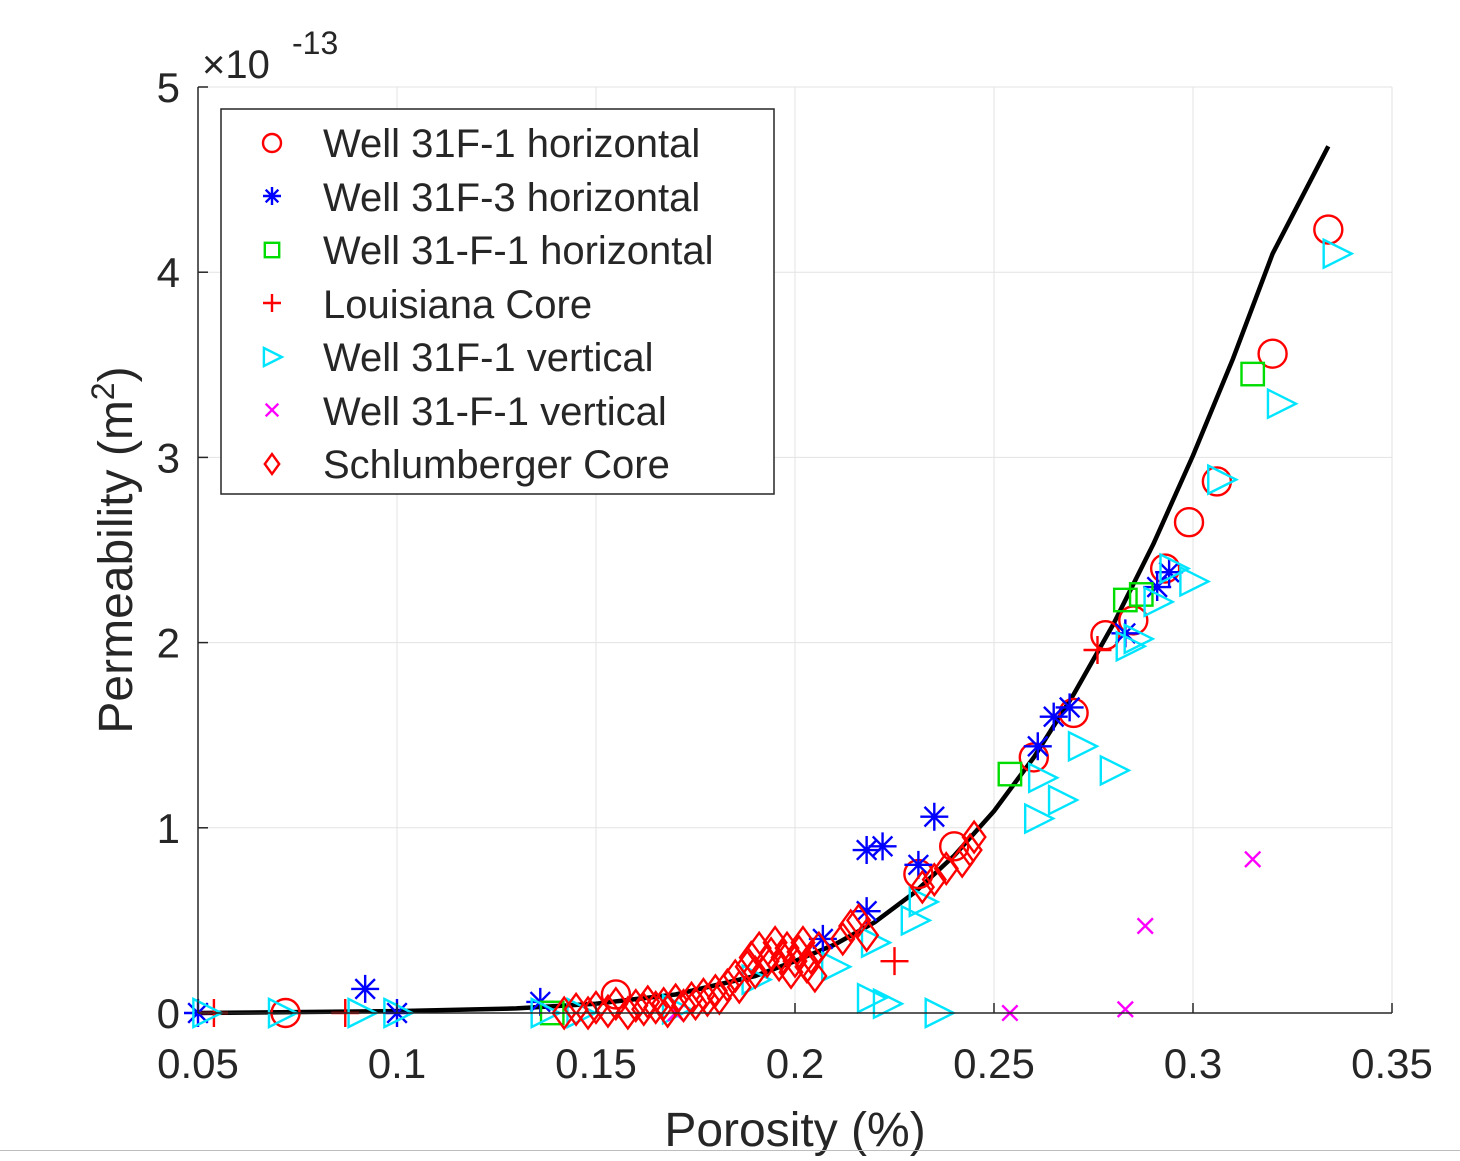 This screenshot has width=1460, height=1161. I want to click on x-axis-label: Porosity (%), so click(794, 1130).